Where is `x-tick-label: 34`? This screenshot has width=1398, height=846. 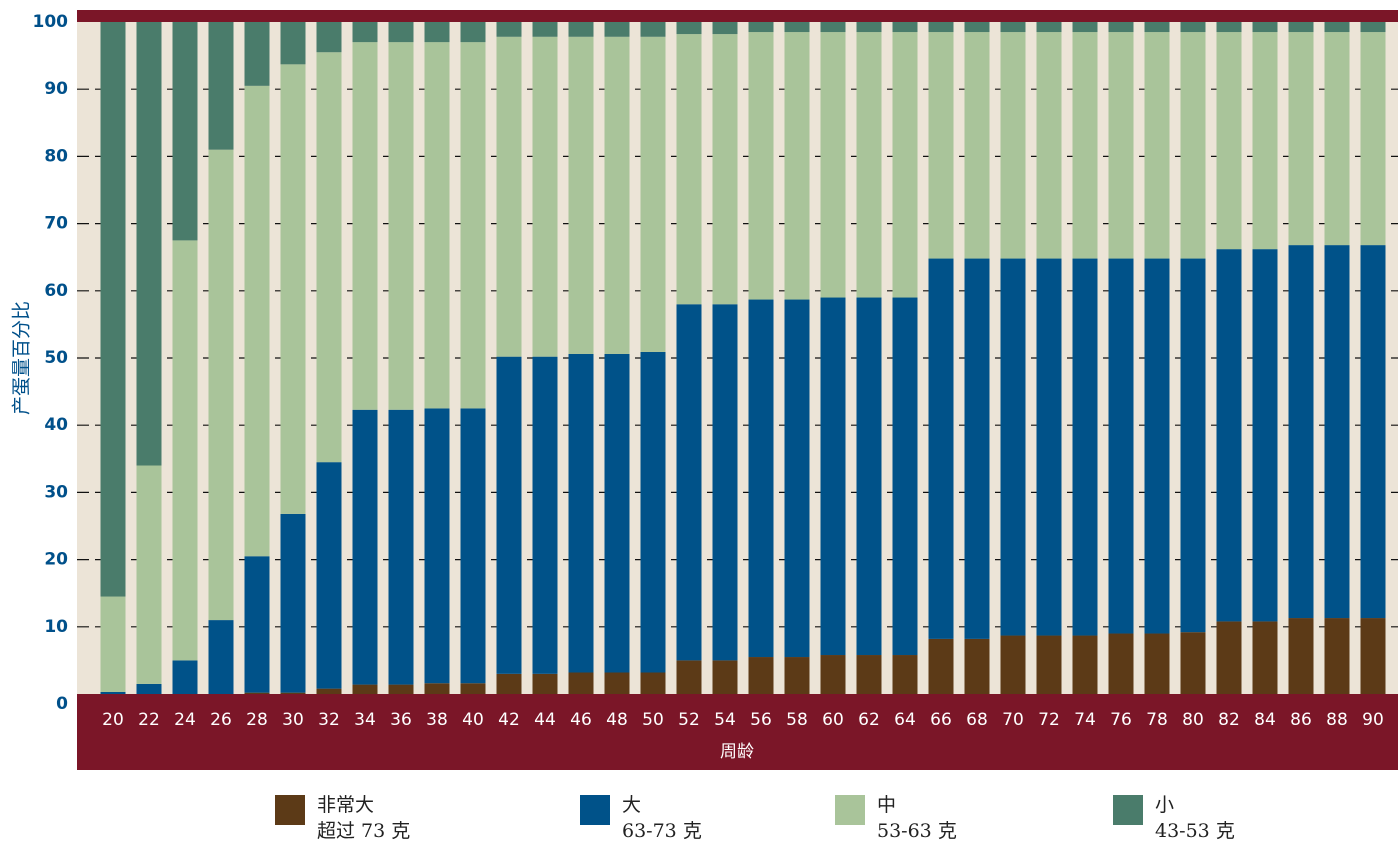 x-tick-label: 34 is located at coordinates (365, 720).